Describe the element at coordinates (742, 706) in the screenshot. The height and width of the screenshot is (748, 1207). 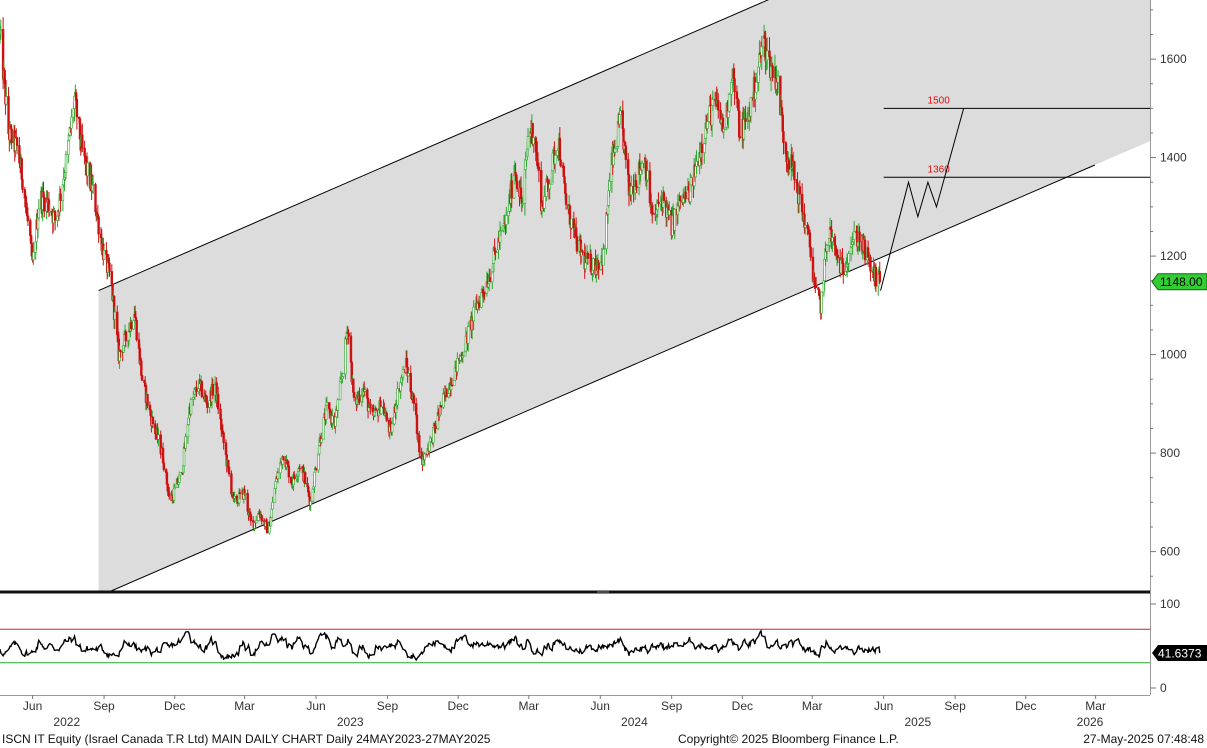
I see `x-tick-label: Dec` at that location.